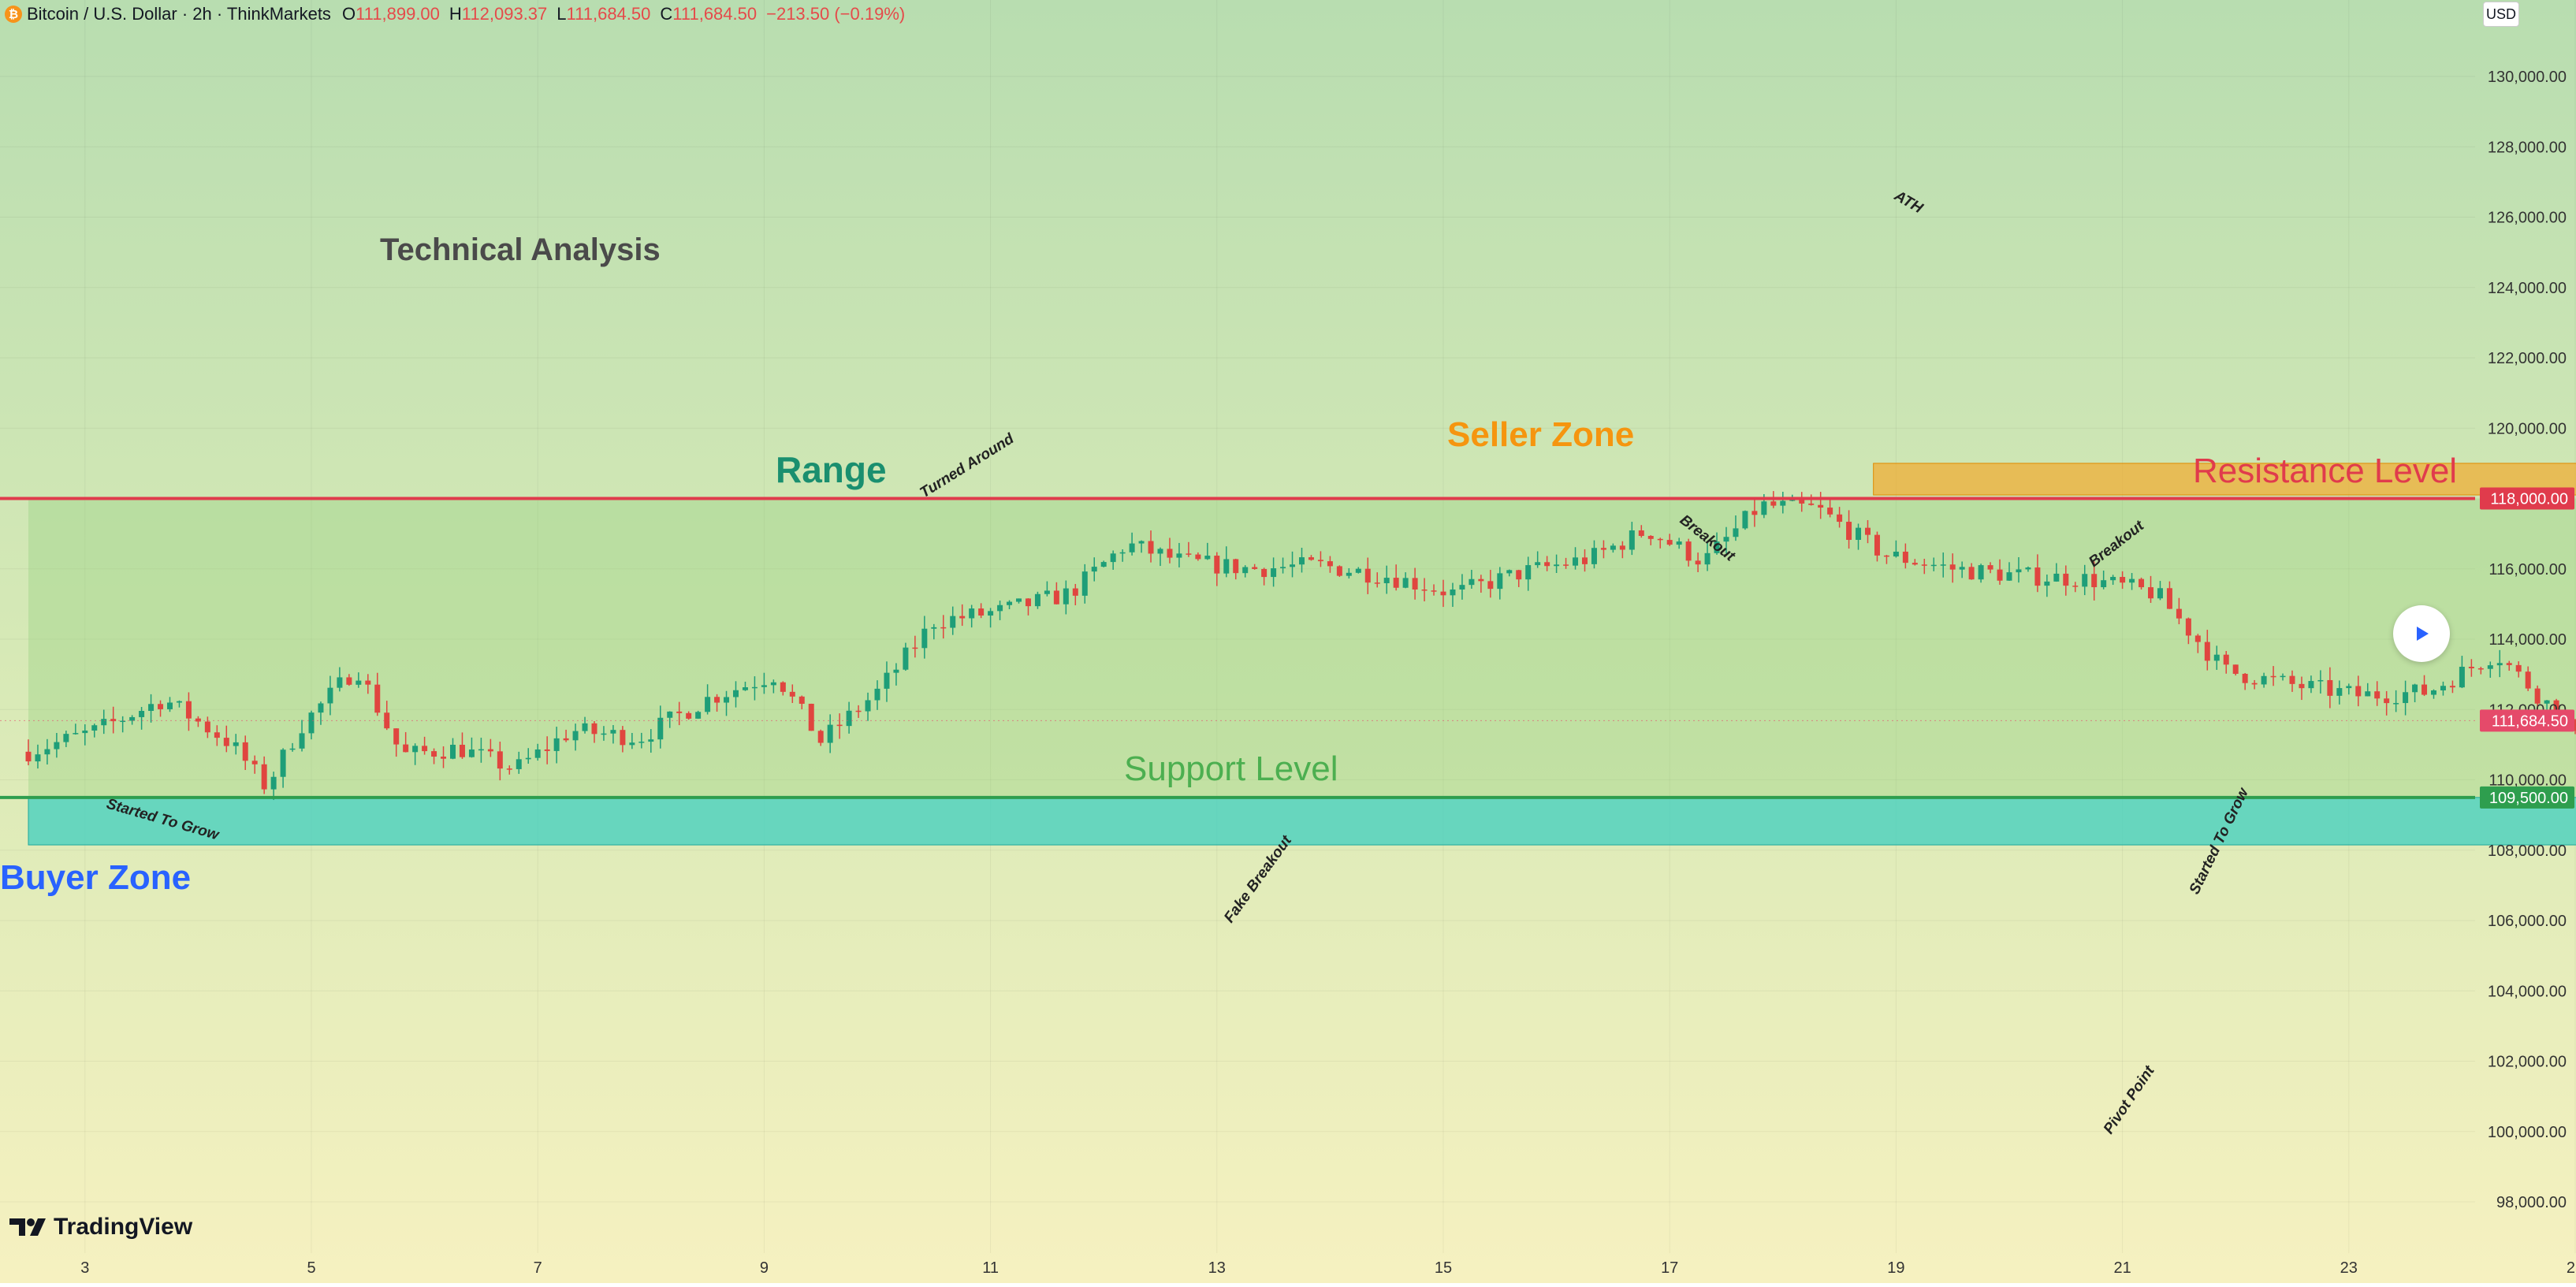 The width and height of the screenshot is (2576, 1287). I want to click on change-value: −213.50 (−0.19%), so click(835, 14).